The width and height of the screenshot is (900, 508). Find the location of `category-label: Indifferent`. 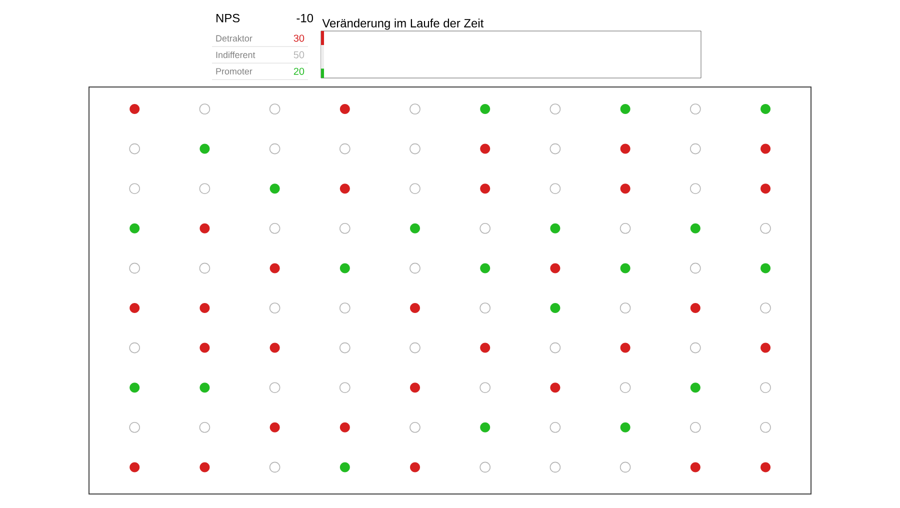

category-label: Indifferent is located at coordinates (236, 55).